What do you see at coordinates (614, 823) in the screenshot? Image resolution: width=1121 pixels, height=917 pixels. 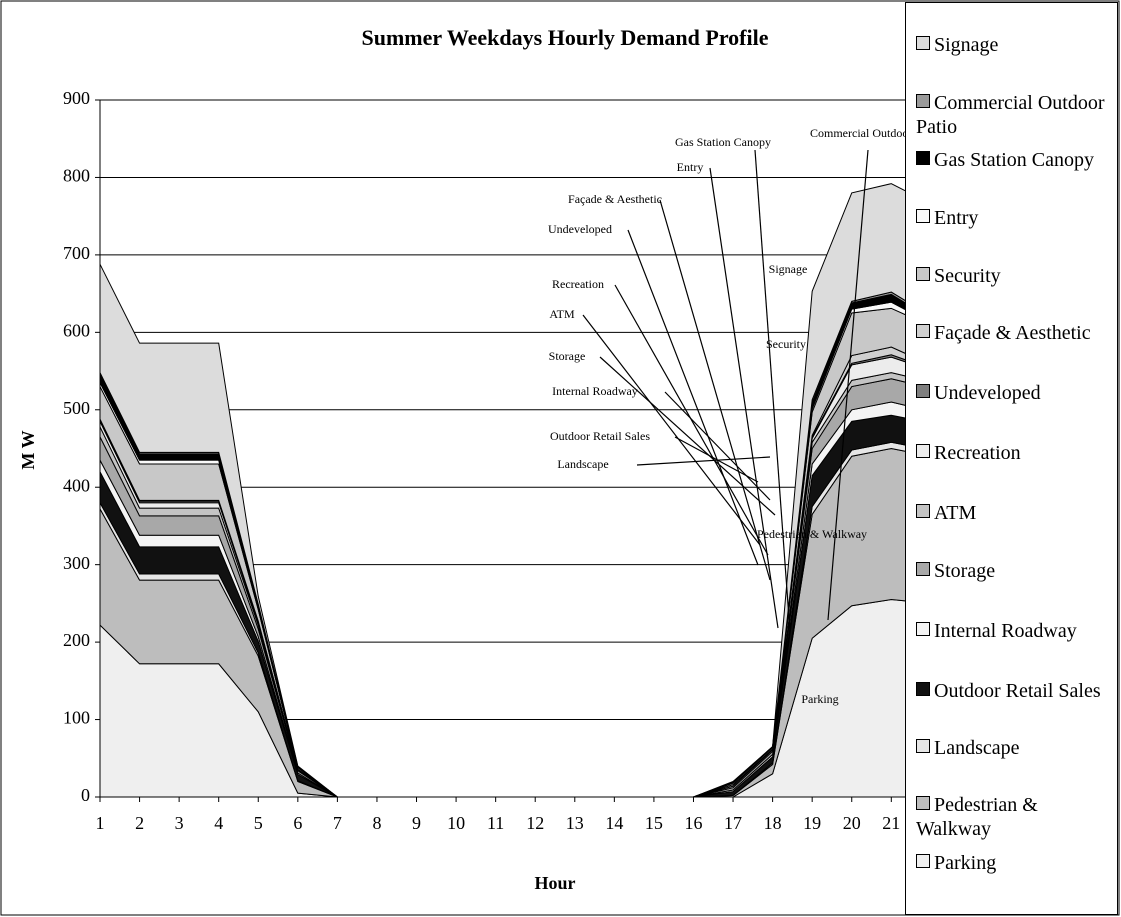 I see `x-tick-label: 14` at bounding box center [614, 823].